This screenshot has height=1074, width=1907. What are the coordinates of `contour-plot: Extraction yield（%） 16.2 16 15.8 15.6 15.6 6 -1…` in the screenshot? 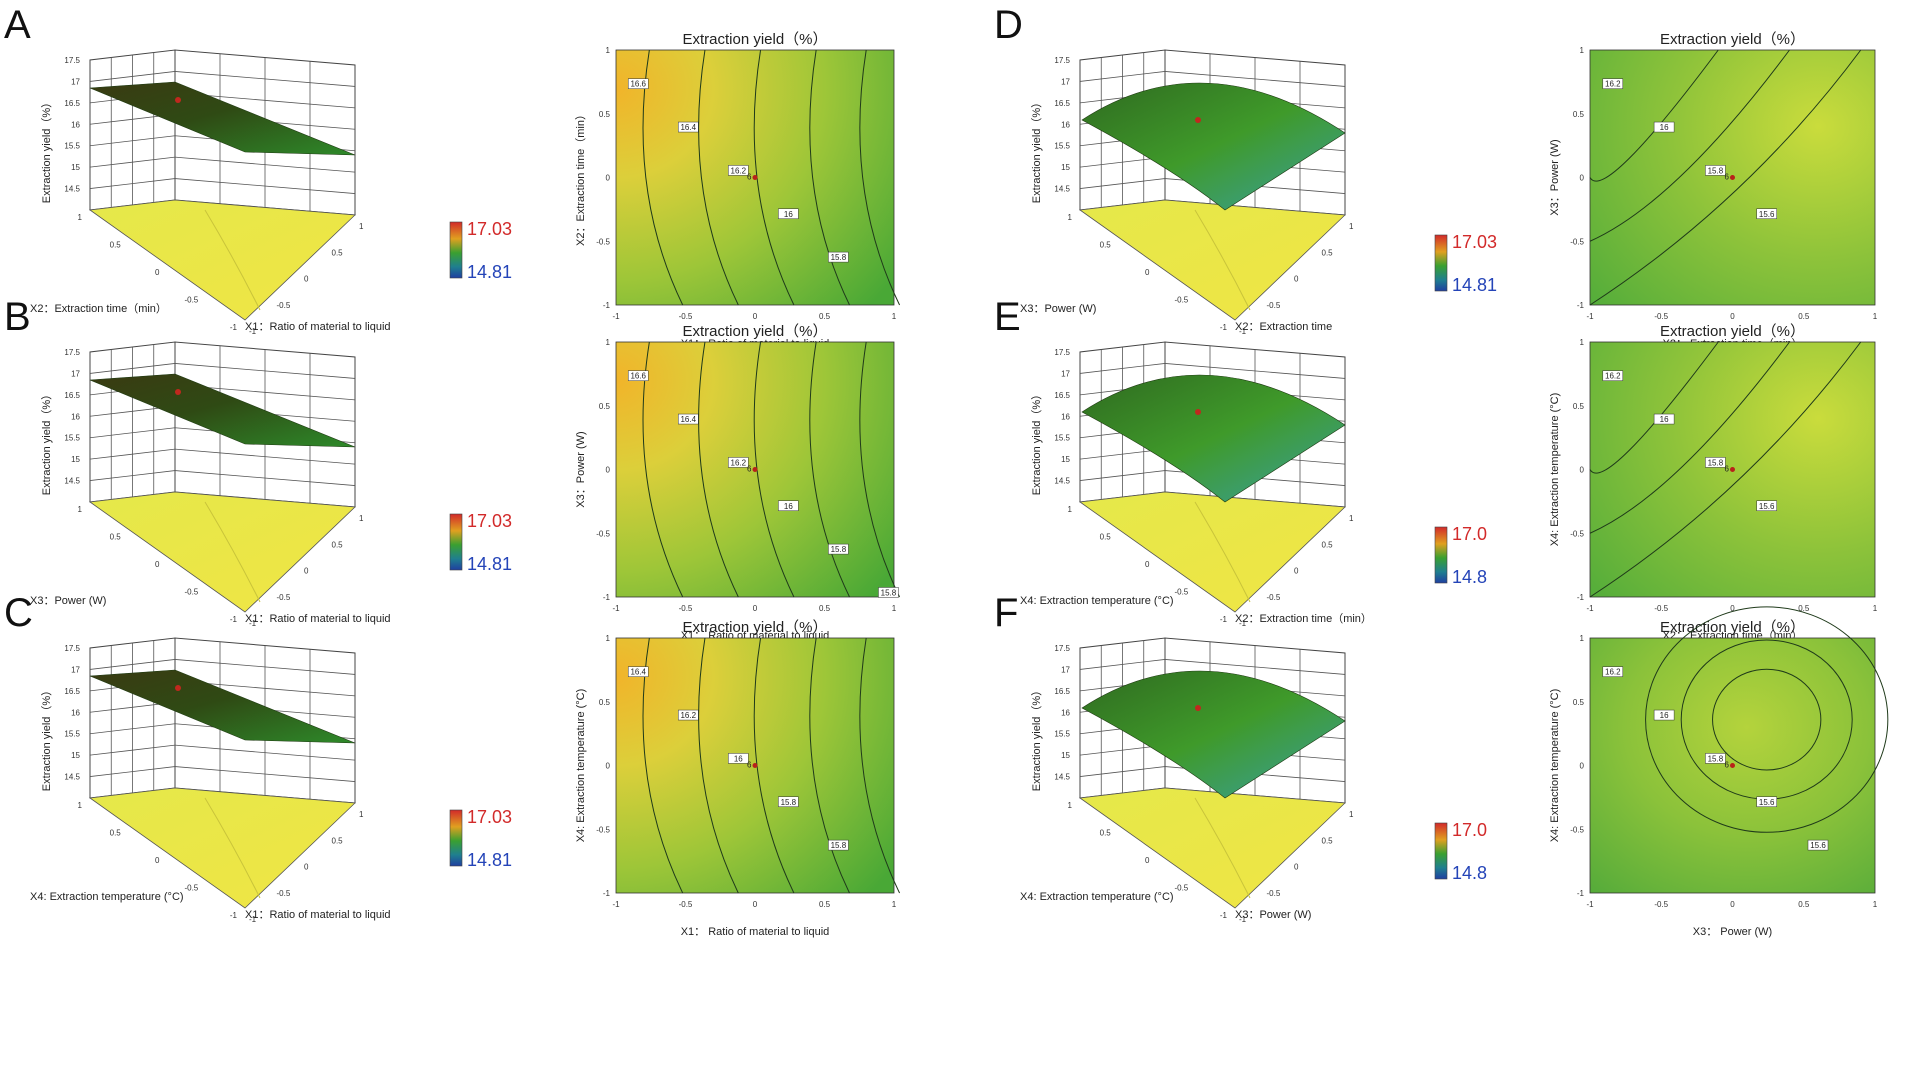 It's located at (1719, 772).